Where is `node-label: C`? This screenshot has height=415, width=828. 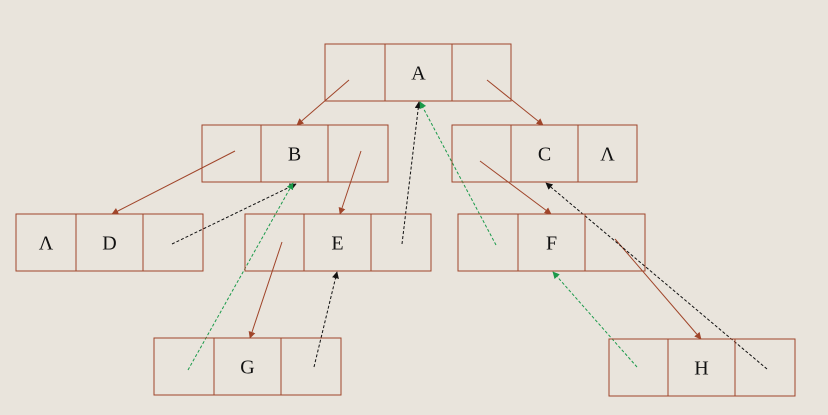
node-label: C is located at coordinates (544, 155).